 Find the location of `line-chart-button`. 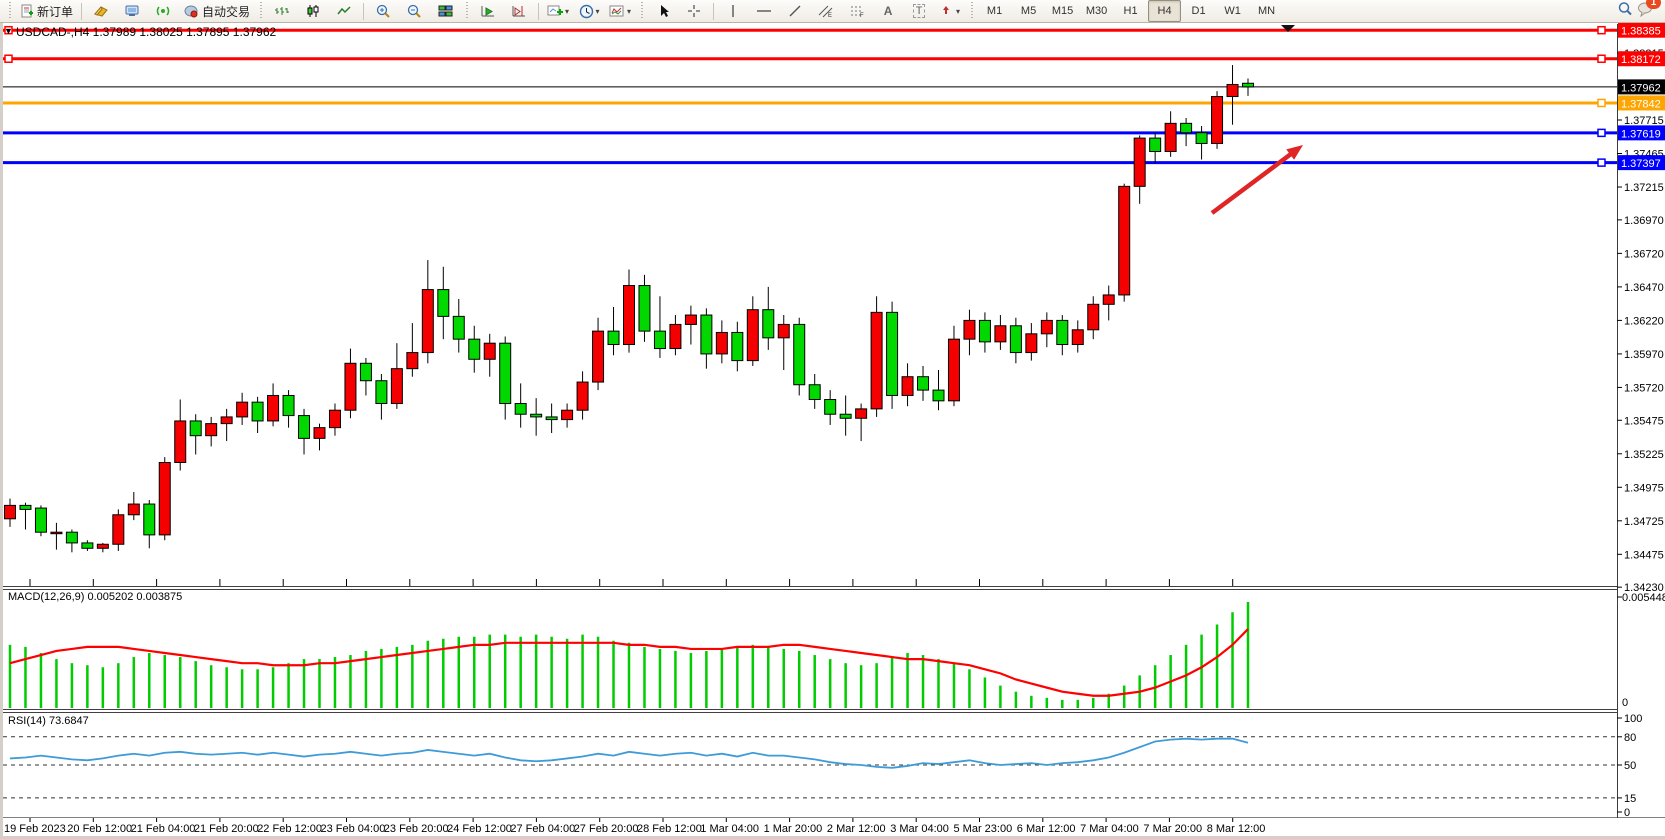

line-chart-button is located at coordinates (344, 11).